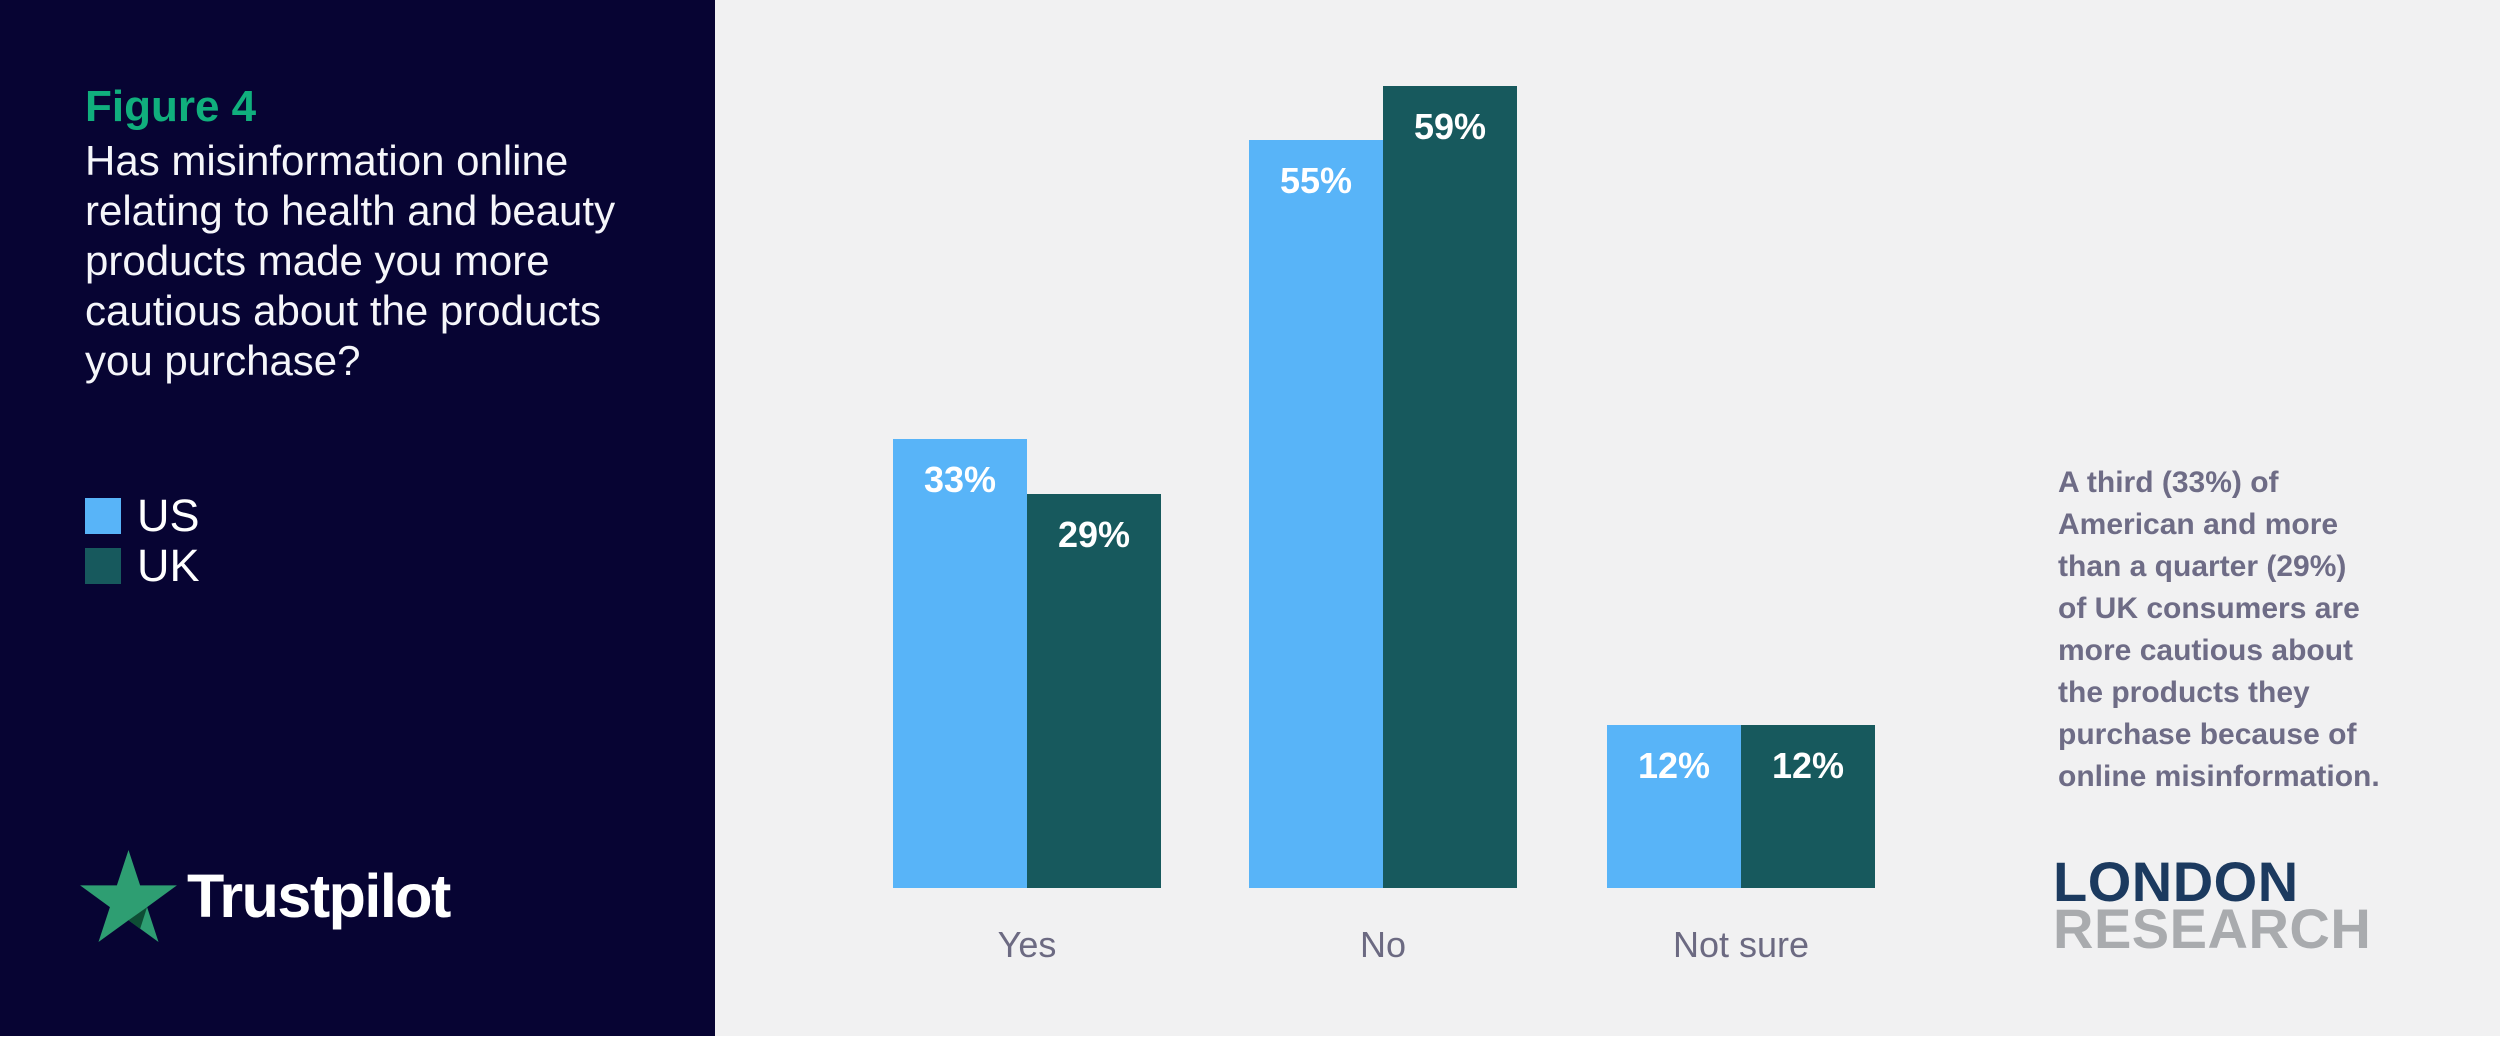 The width and height of the screenshot is (2500, 1042). Describe the element at coordinates (1674, 765) in the screenshot. I see `bar-value-label-us-not-sure: 12%` at that location.